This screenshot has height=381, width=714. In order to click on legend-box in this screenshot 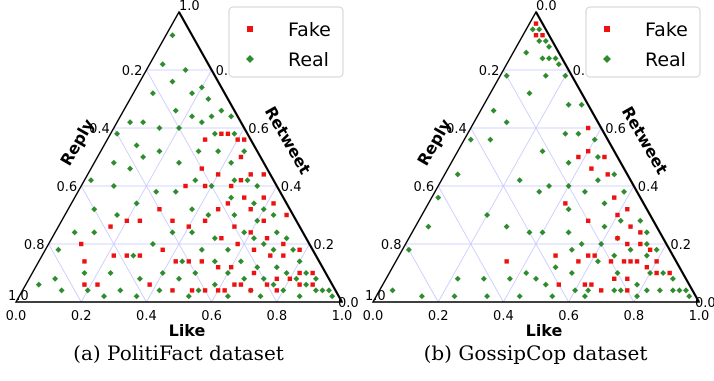, I will do `click(643, 42)`.